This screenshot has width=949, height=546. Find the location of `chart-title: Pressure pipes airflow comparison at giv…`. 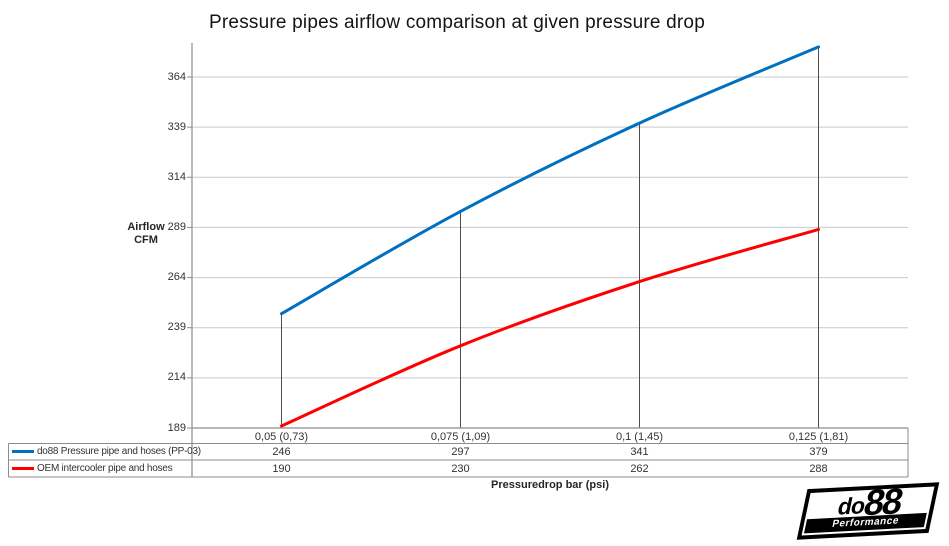

chart-title: Pressure pipes airflow comparison at giv… is located at coordinates (457, 22).